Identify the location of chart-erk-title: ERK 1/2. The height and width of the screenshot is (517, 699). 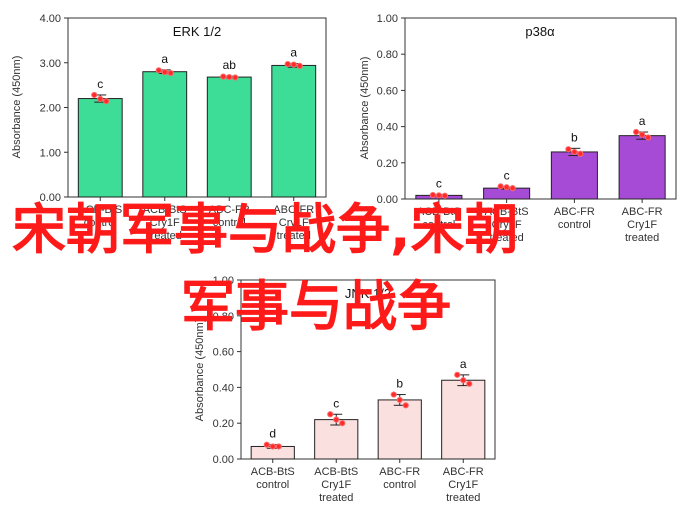
(197, 31).